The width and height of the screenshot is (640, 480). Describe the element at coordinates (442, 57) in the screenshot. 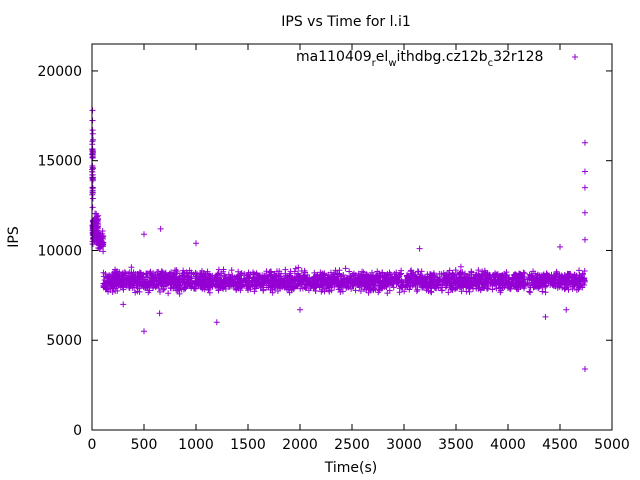

I see `legend-label-part: ithdbg.cz12b` at that location.